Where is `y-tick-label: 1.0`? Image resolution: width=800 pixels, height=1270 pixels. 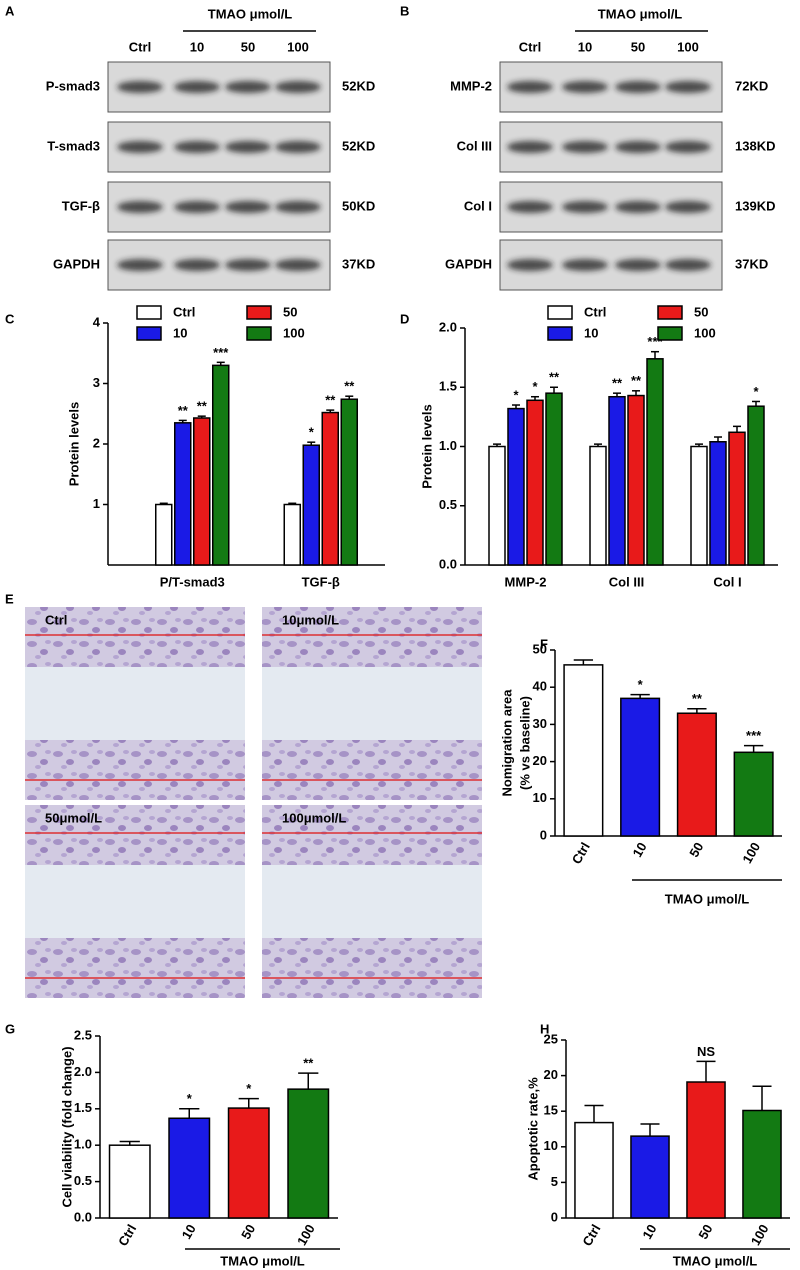
y-tick-label: 1.0 is located at coordinates (83, 1144).